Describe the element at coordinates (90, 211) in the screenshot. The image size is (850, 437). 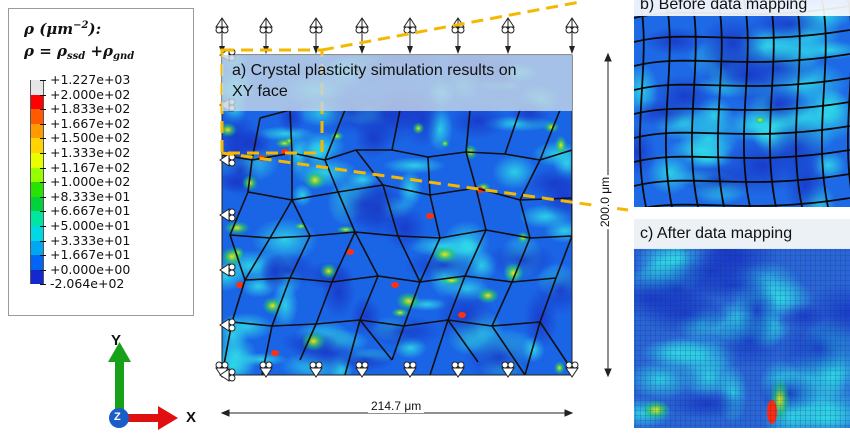
I see `legend-level-label: +6.667e+01` at that location.